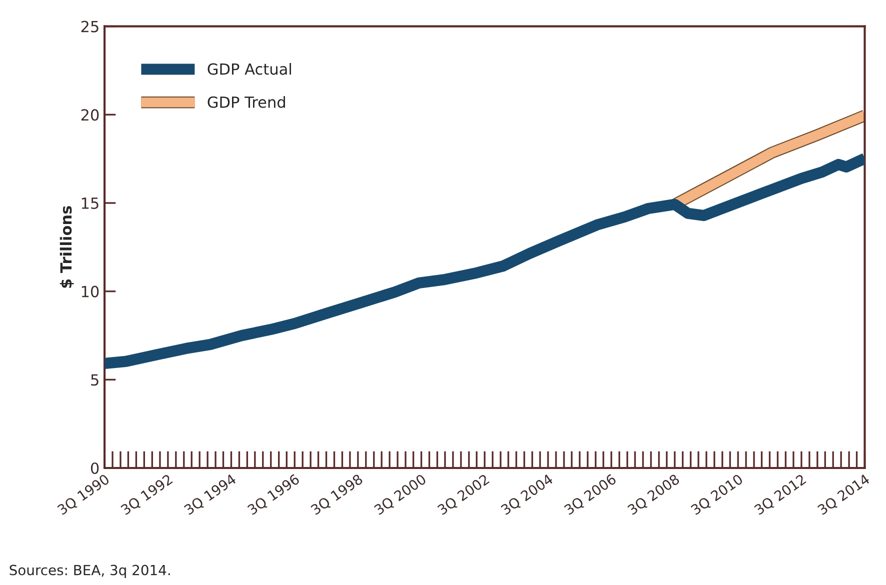 This screenshot has height=585, width=886. What do you see at coordinates (250, 68) in the screenshot?
I see `legend-label: GDP Actual` at bounding box center [250, 68].